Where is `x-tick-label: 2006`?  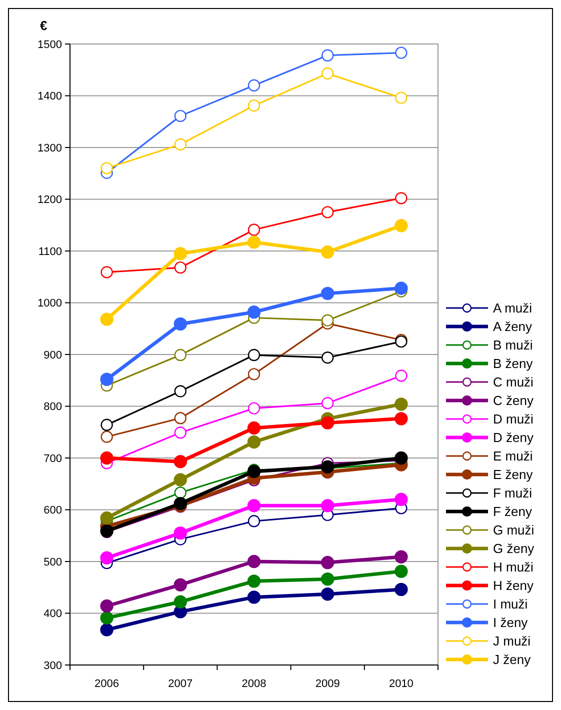 x-tick-label: 2006 is located at coordinates (107, 684).